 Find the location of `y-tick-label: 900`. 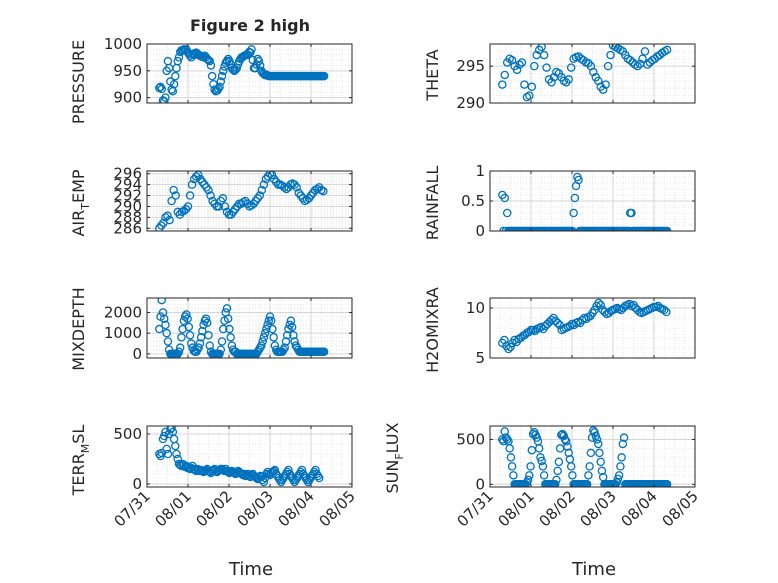

y-tick-label: 900 is located at coordinates (127, 98).